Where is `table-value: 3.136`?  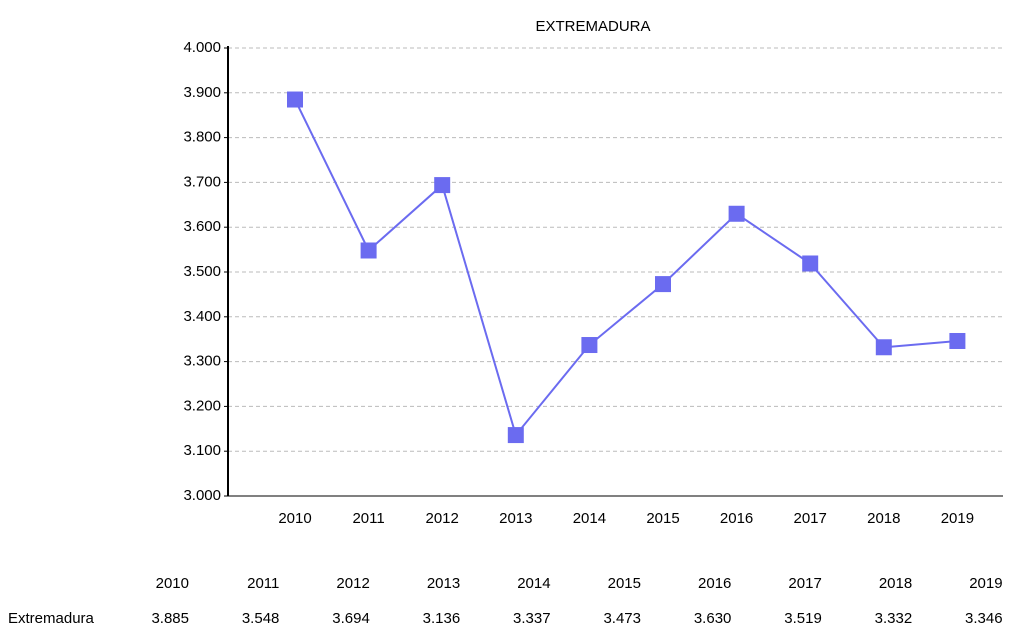 table-value: 3.136 is located at coordinates (442, 618).